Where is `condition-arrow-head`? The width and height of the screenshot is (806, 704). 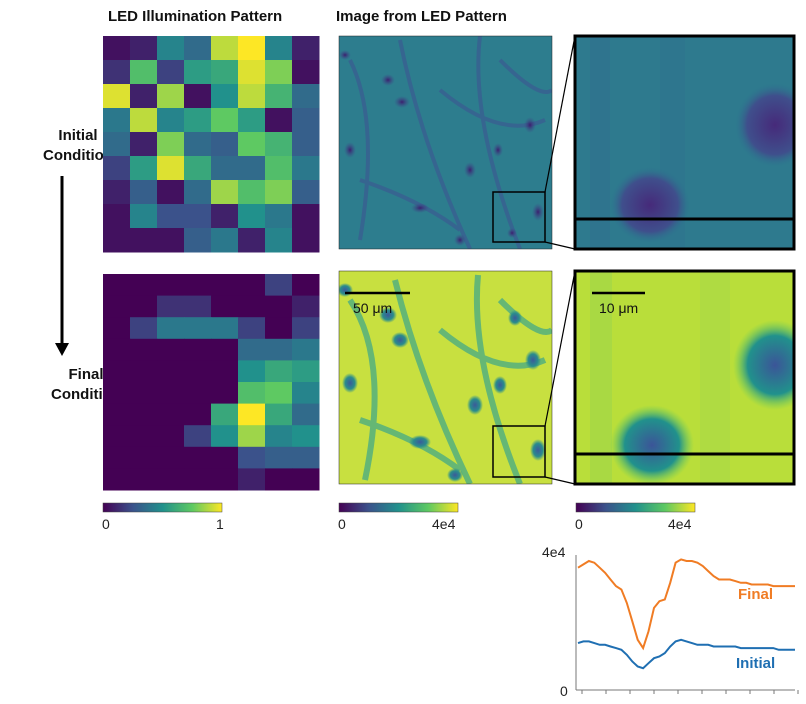 condition-arrow-head is located at coordinates (62, 349).